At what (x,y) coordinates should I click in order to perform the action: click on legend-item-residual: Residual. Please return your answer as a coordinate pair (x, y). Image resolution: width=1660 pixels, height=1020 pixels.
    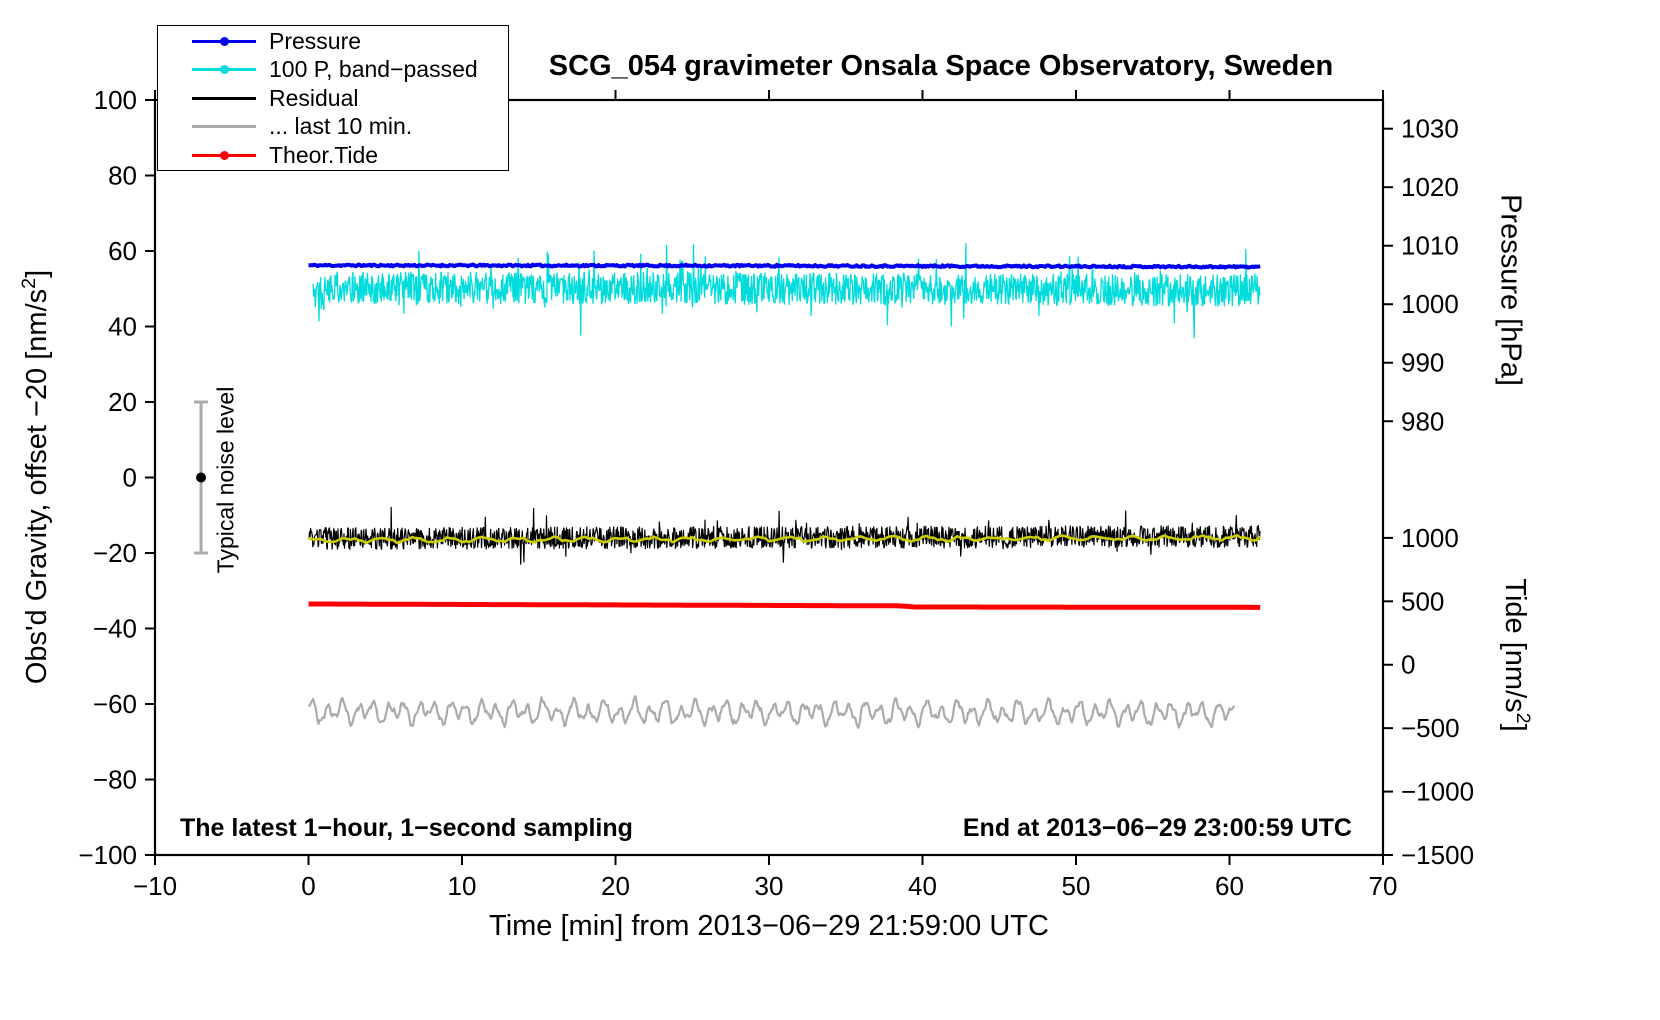
    Looking at the image, I should click on (333, 98).